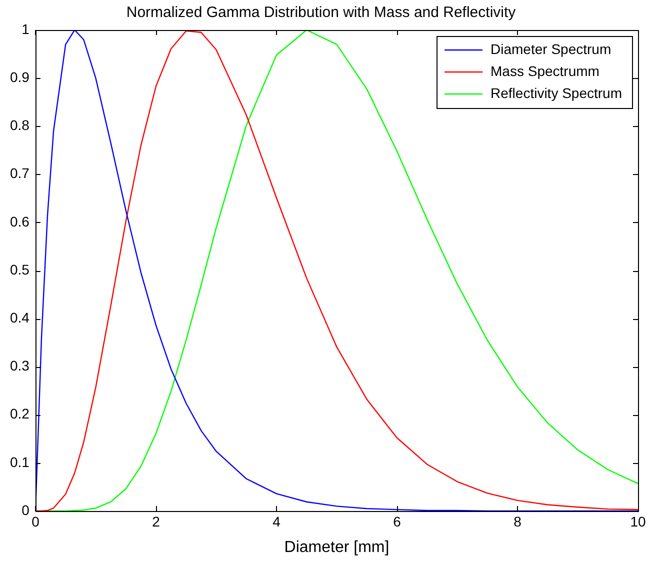  Describe the element at coordinates (20, 317) in the screenshot. I see `y-tick-label: 0.4` at that location.